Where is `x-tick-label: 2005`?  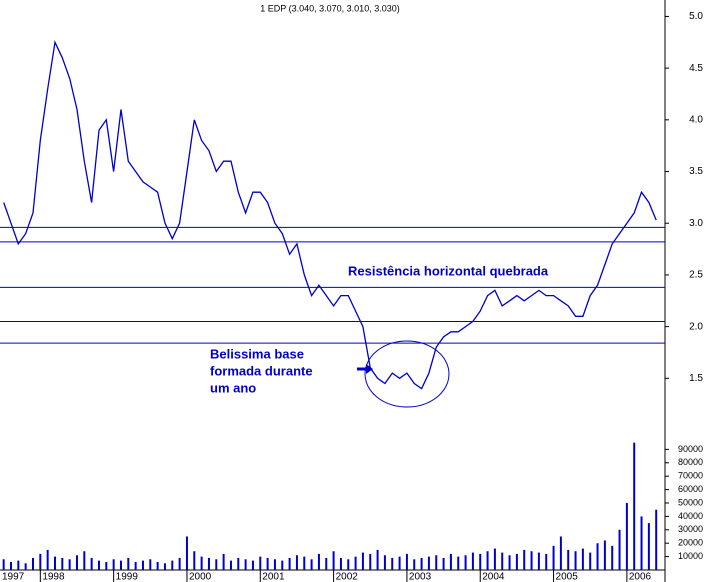 x-tick-label: 2005 is located at coordinates (567, 577).